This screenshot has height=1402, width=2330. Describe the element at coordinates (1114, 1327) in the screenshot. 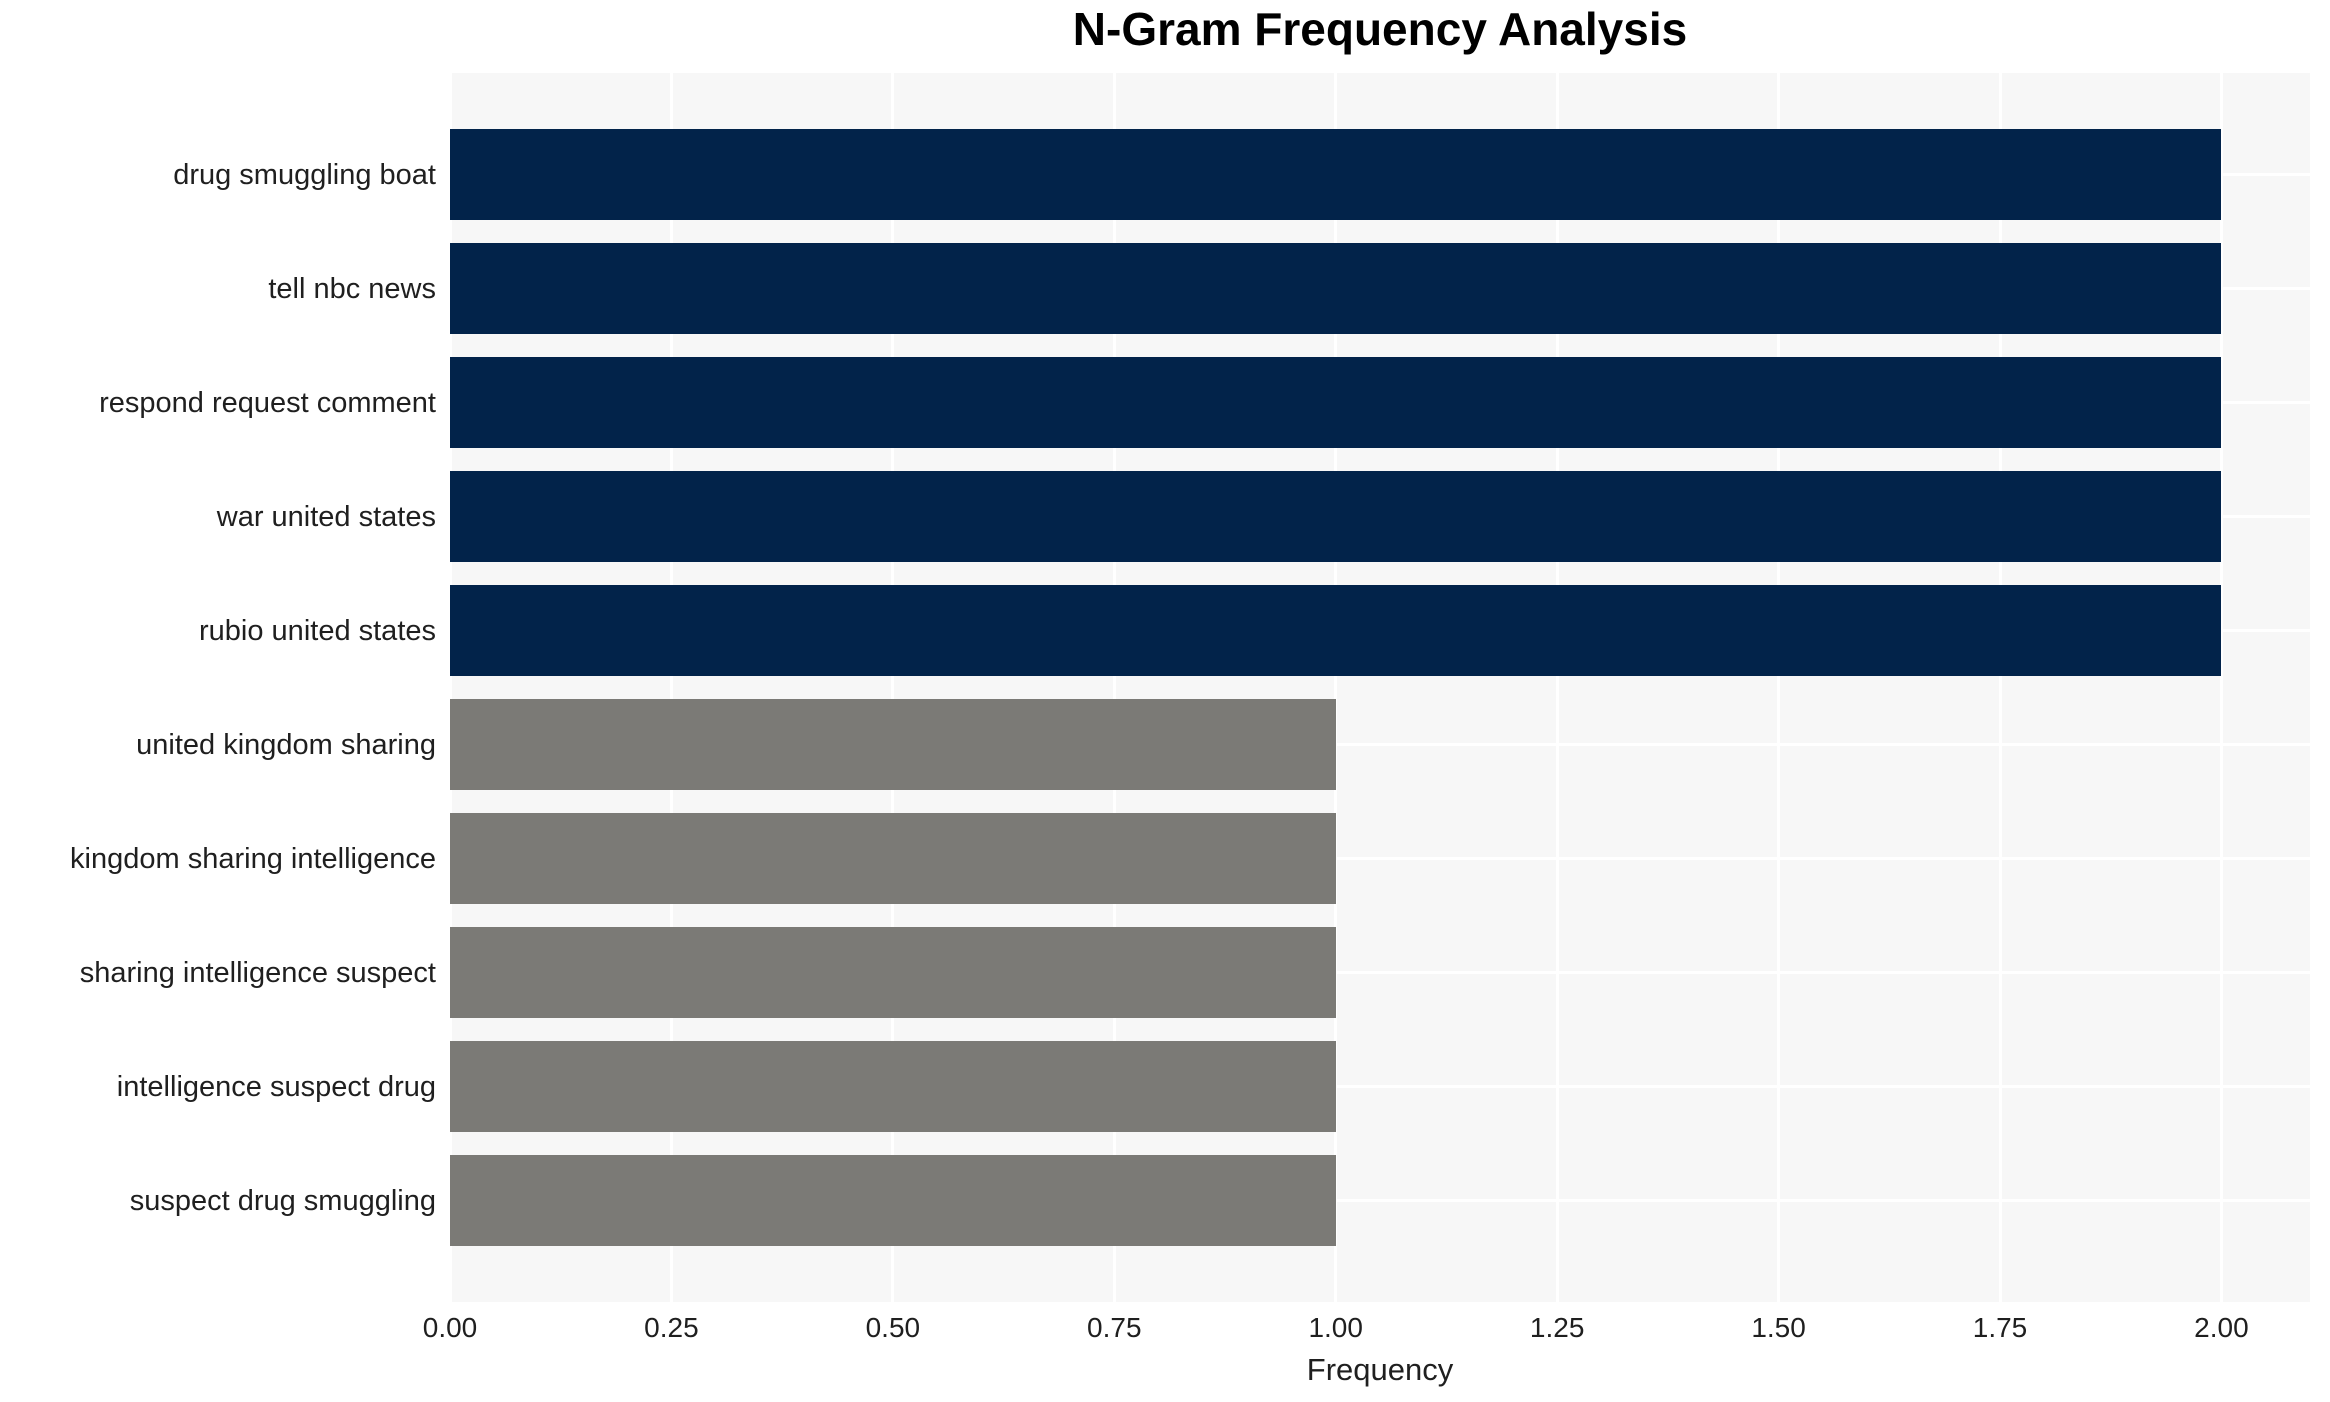

I see `x-tick-label: 0.75` at that location.